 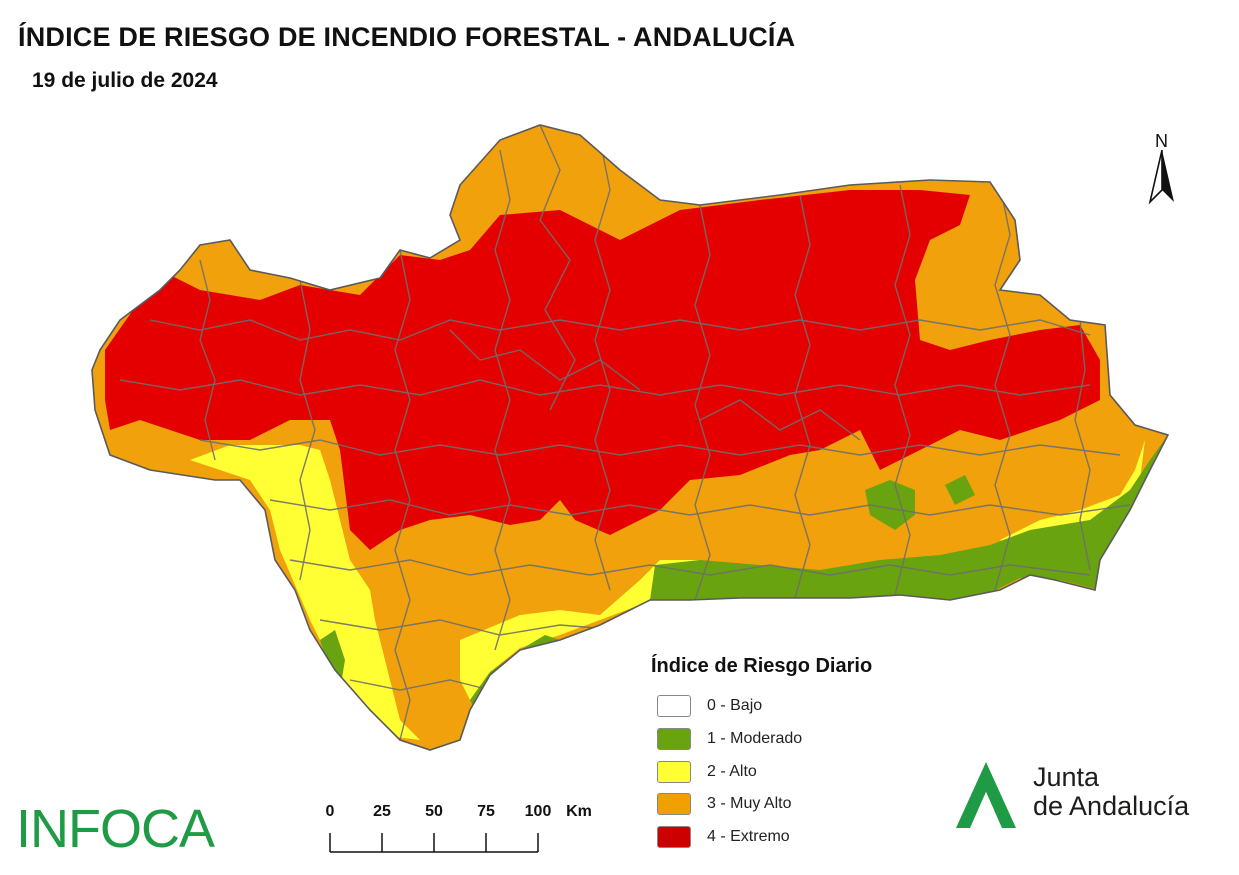 I want to click on legend-title: Índice de Riesgo Diario, so click(x=762, y=666).